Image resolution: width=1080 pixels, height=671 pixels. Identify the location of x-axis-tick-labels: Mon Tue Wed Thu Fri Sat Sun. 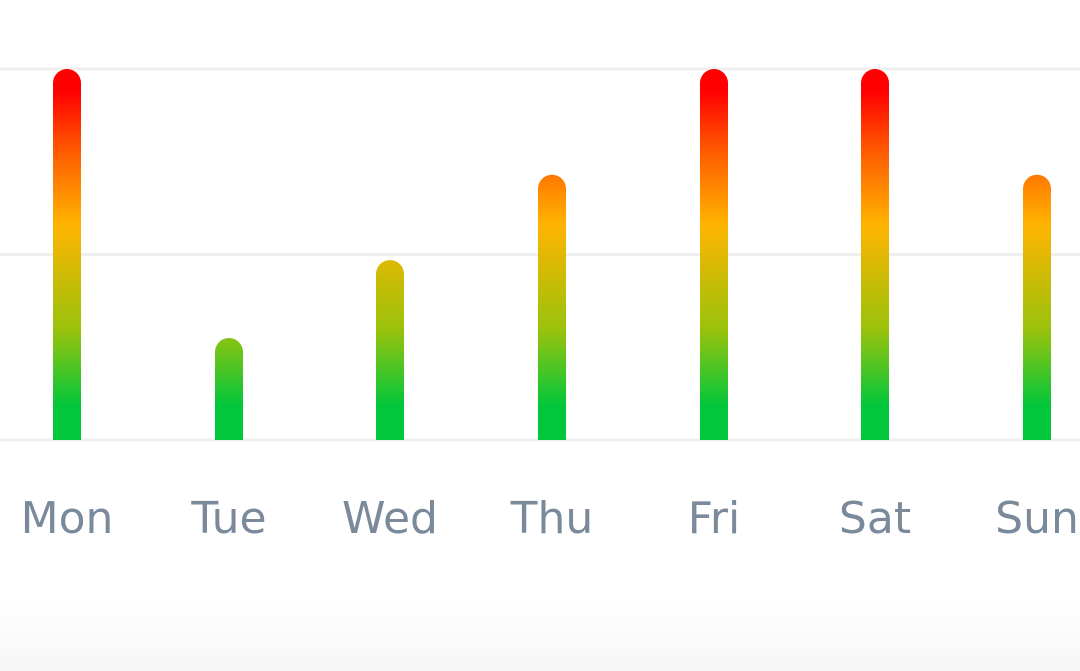
(550, 518).